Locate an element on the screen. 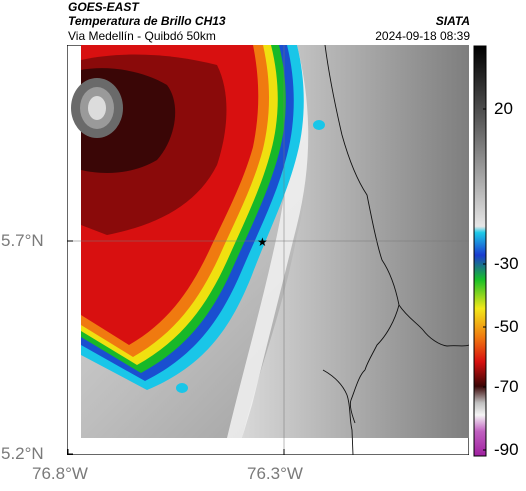  cold-top-inner is located at coordinates (97, 108).